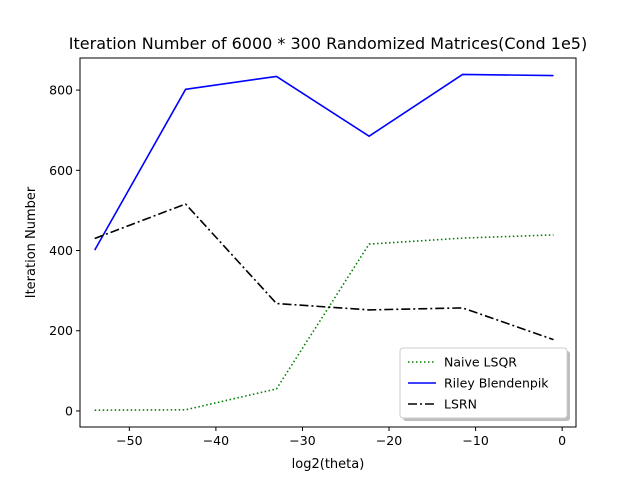  Describe the element at coordinates (31, 242) in the screenshot. I see `y-axis-label: Iteration Number` at that location.